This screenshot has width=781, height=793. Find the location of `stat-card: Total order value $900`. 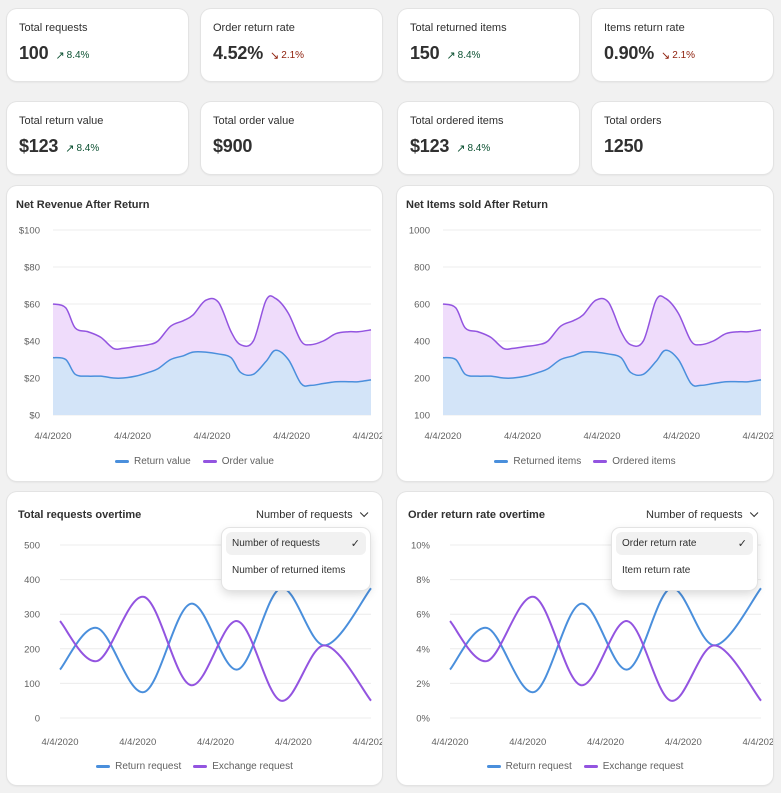

stat-card: Total order value $900 is located at coordinates (291, 138).